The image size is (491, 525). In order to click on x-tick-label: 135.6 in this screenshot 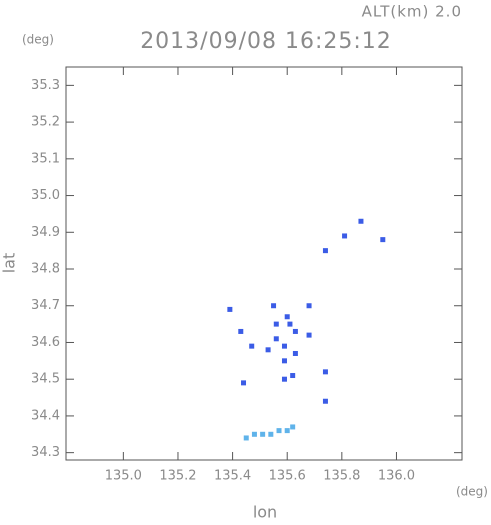, I will do `click(287, 476)`.